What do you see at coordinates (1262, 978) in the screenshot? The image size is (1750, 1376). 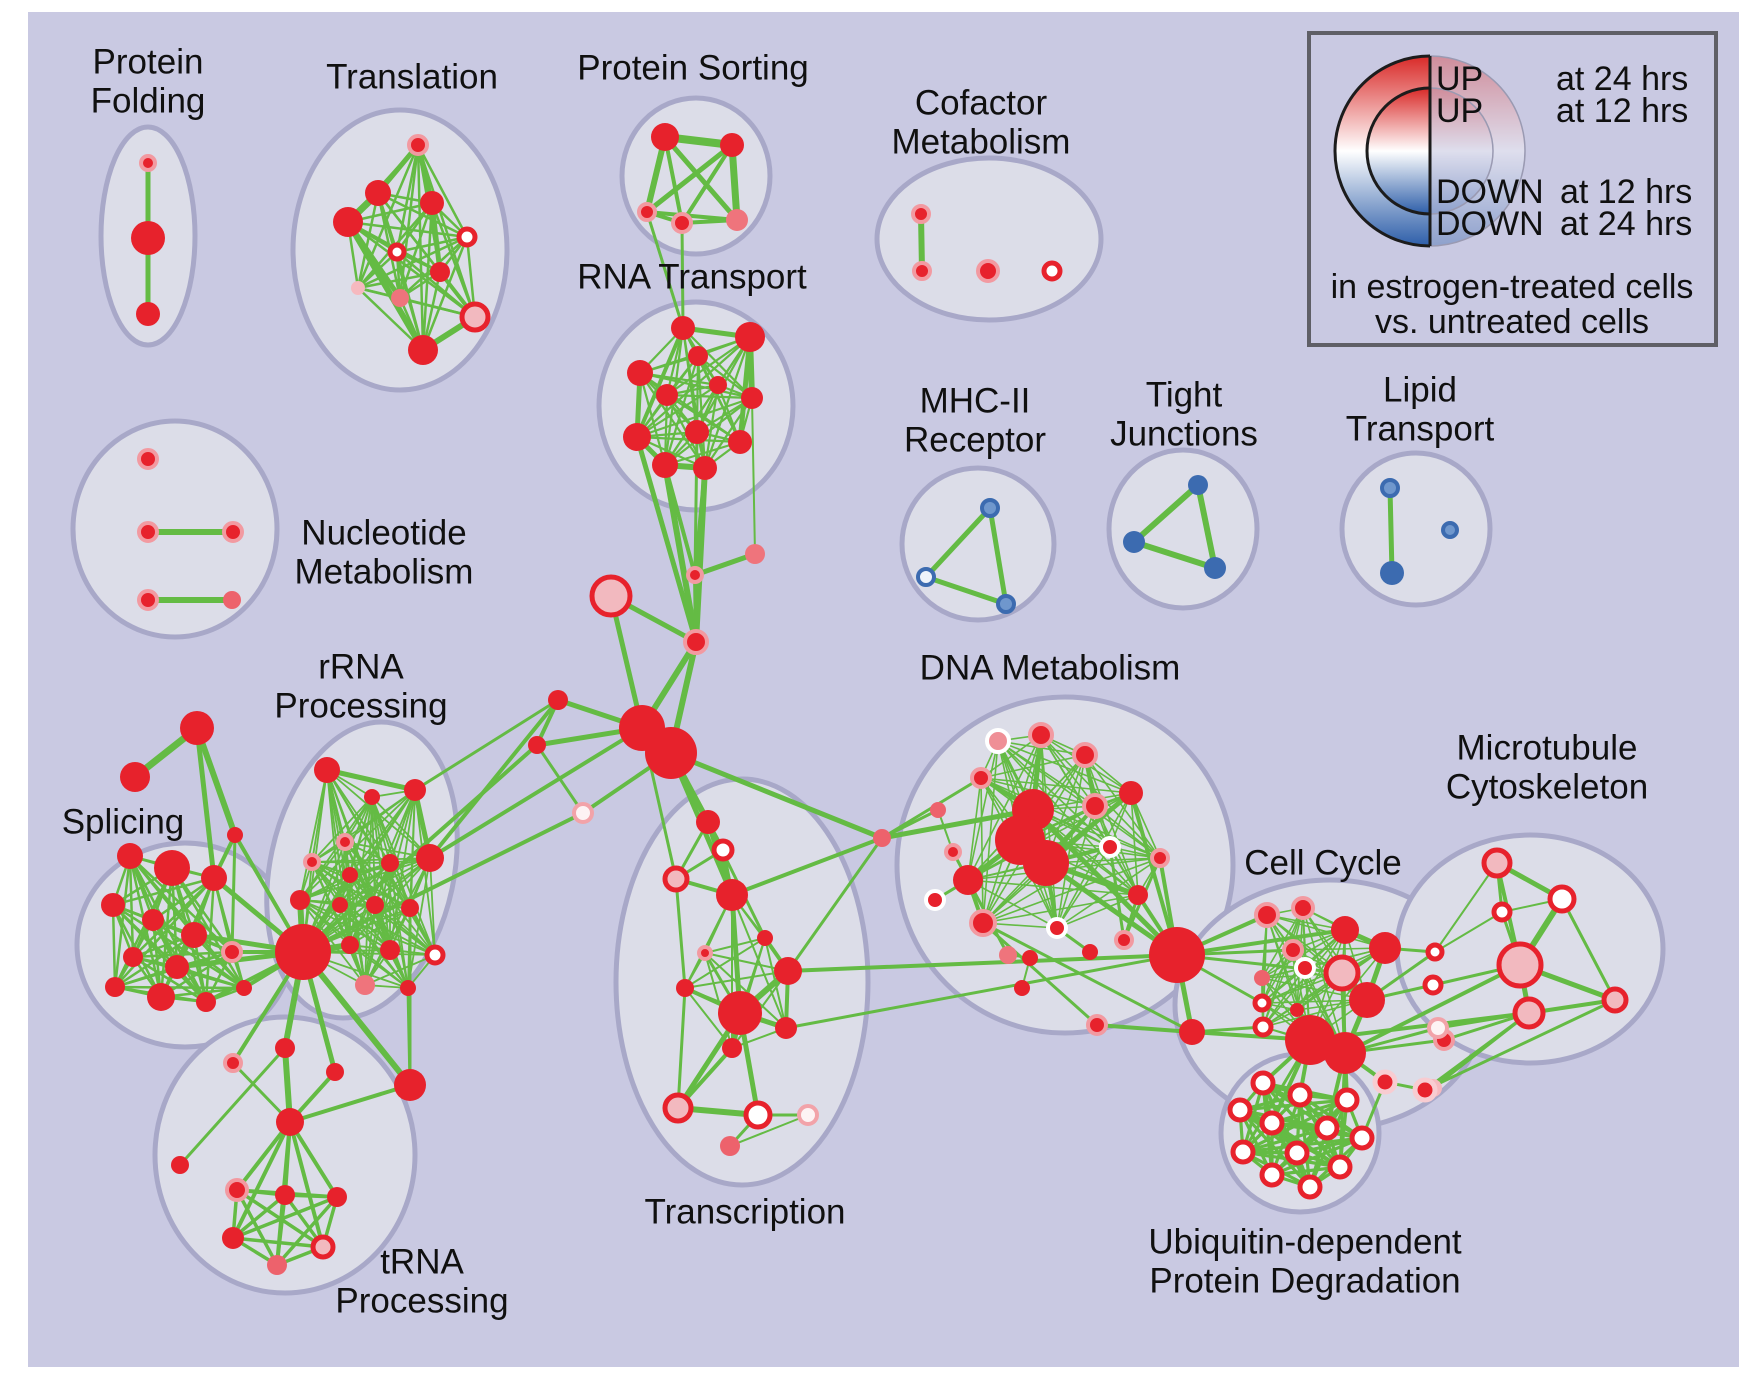 I see `gene-node-pinkDark` at bounding box center [1262, 978].